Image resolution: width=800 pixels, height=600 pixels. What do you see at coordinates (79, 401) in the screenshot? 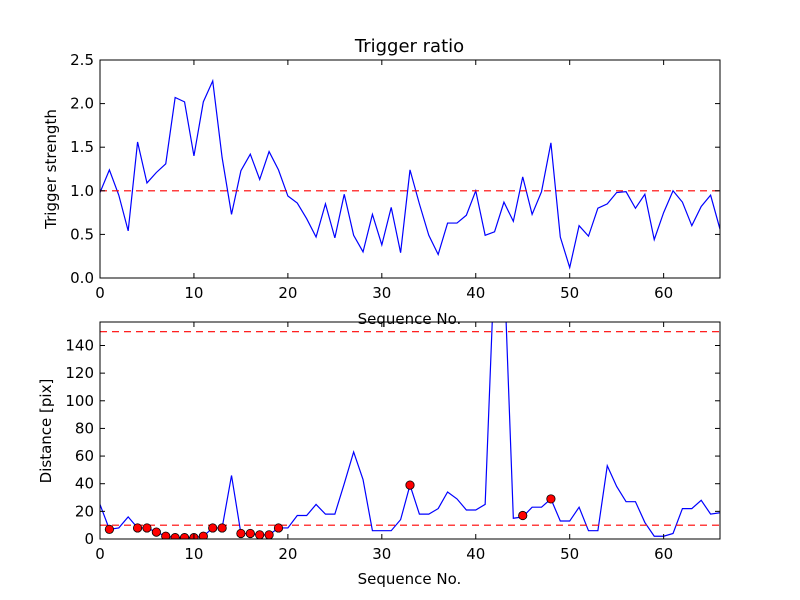
I see `y-tick-label: 100` at bounding box center [79, 401].